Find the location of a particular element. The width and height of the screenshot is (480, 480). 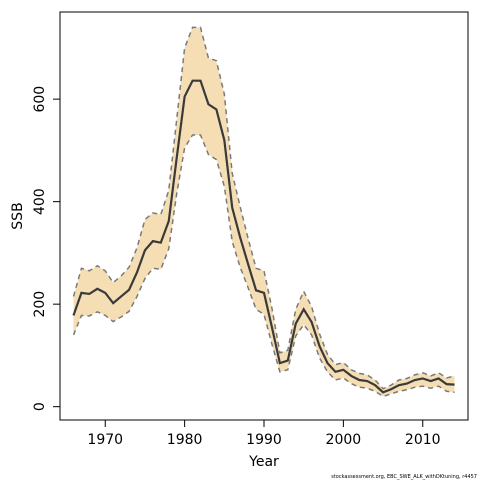

x-axis: 1970 1980 1990 2000 2010 is located at coordinates (264, 433).